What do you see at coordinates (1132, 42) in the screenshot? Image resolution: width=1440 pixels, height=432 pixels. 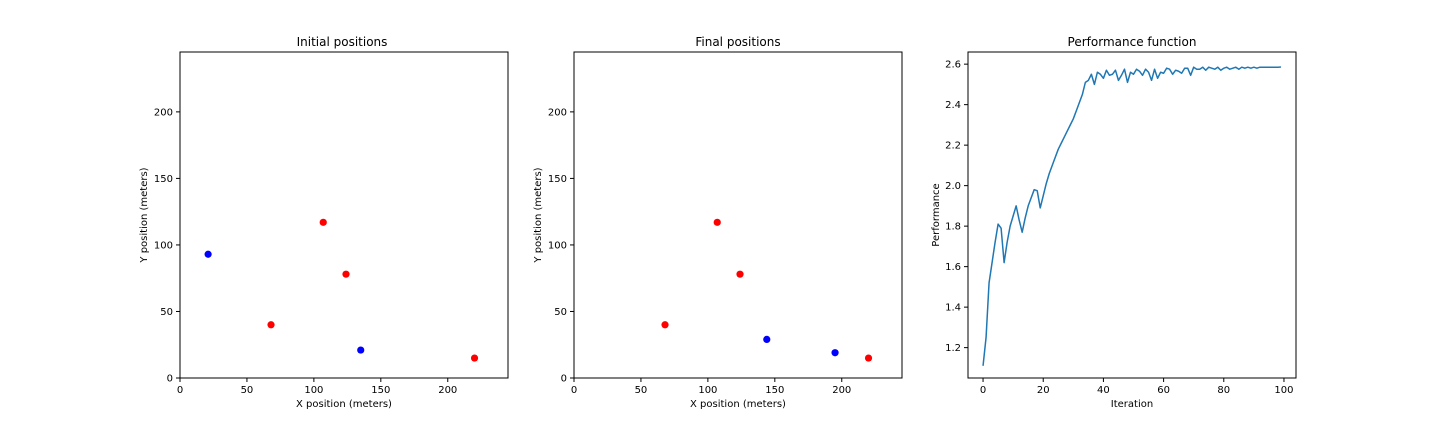 I see `chart-title: Performance function` at bounding box center [1132, 42].